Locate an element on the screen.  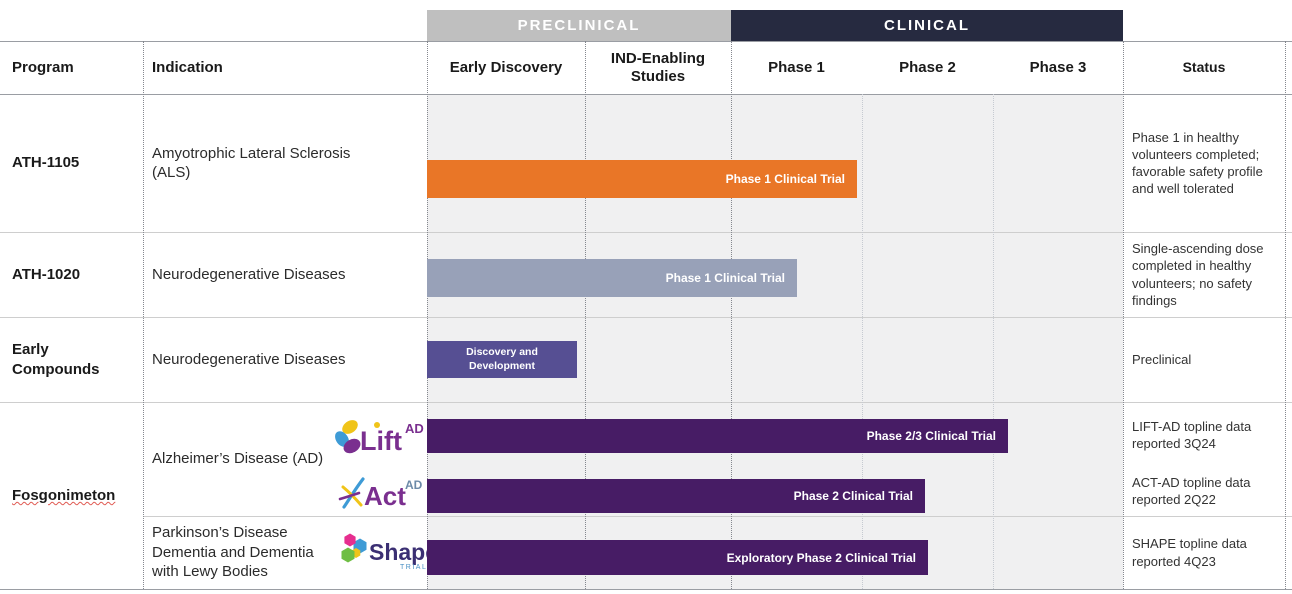
lift-petal-purple-icon is located at coordinates (352, 446).